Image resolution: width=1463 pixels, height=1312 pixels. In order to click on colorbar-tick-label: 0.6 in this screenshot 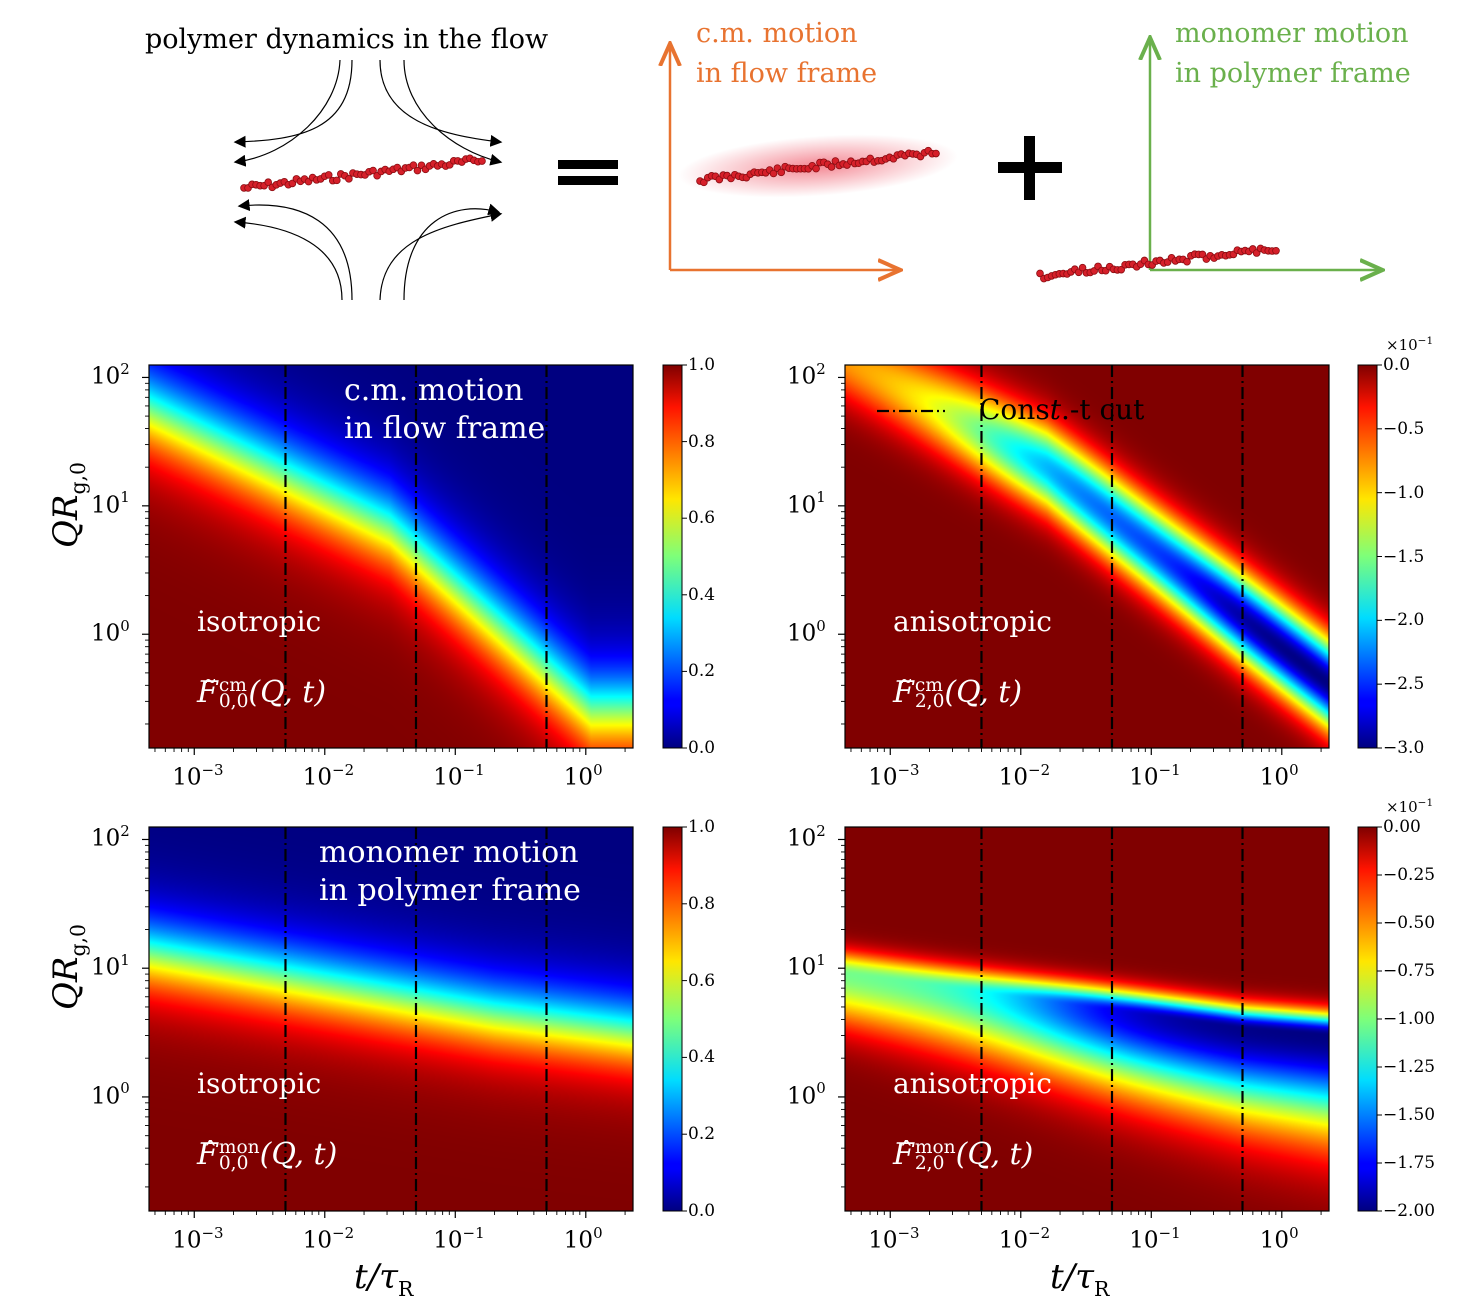, I will do `click(702, 518)`.